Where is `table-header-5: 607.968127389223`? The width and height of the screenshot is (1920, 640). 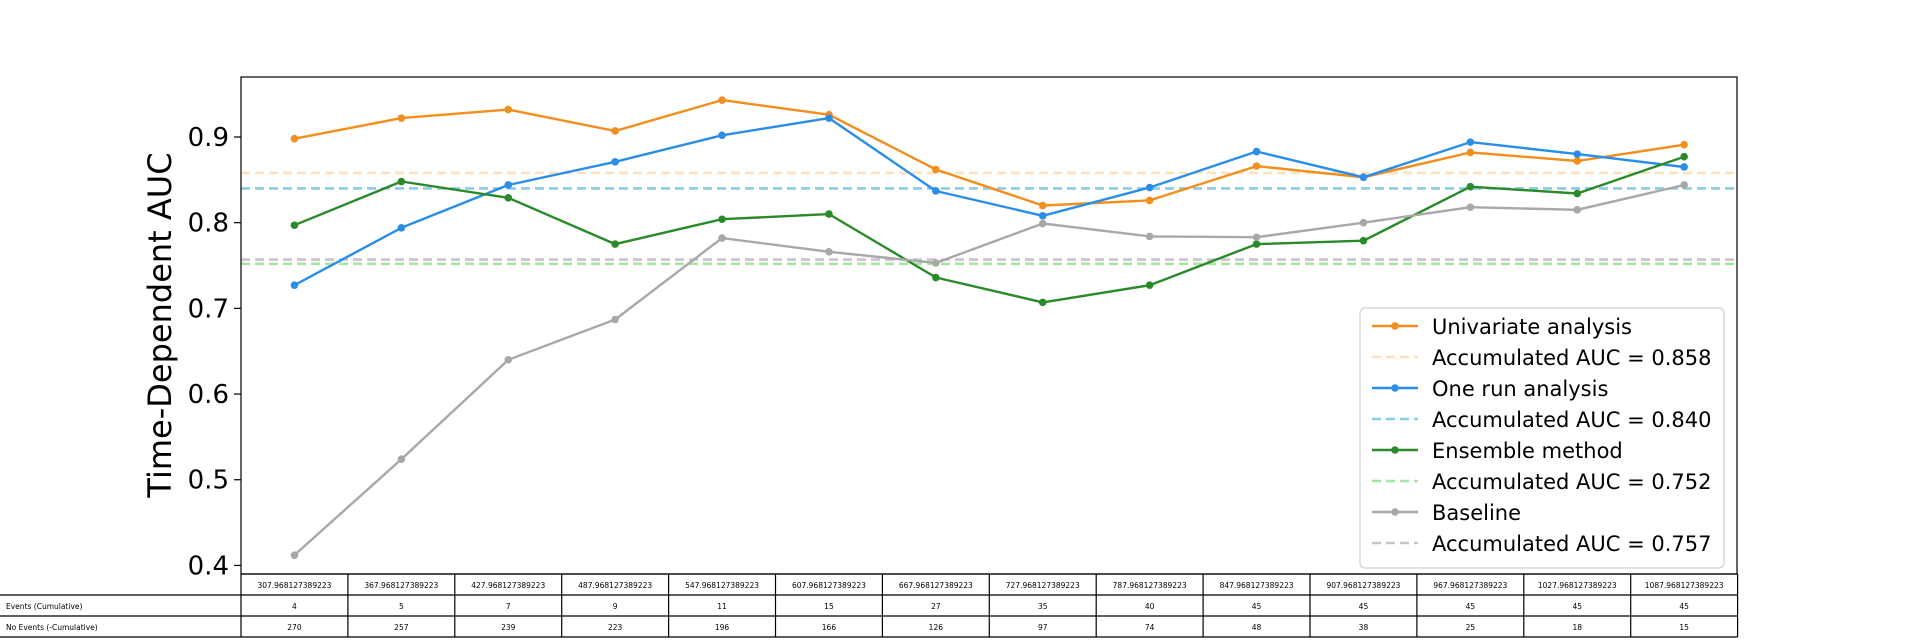 table-header-5: 607.968127389223 is located at coordinates (829, 585).